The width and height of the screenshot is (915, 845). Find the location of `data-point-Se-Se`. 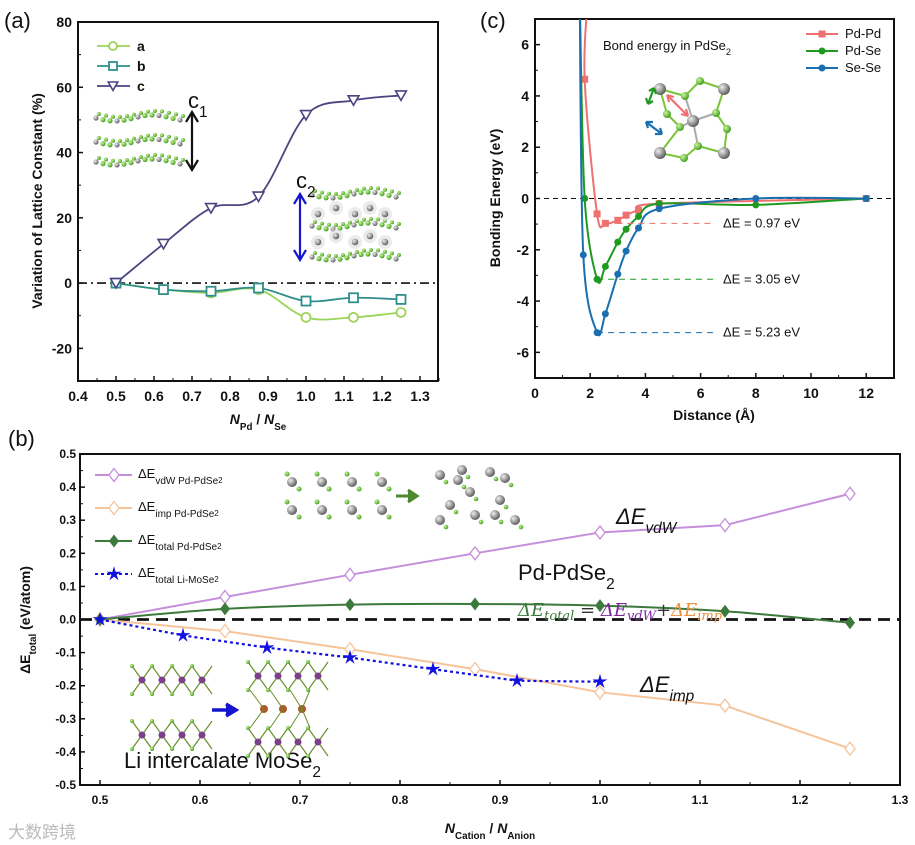

data-point-Se-Se is located at coordinates (659, 209).